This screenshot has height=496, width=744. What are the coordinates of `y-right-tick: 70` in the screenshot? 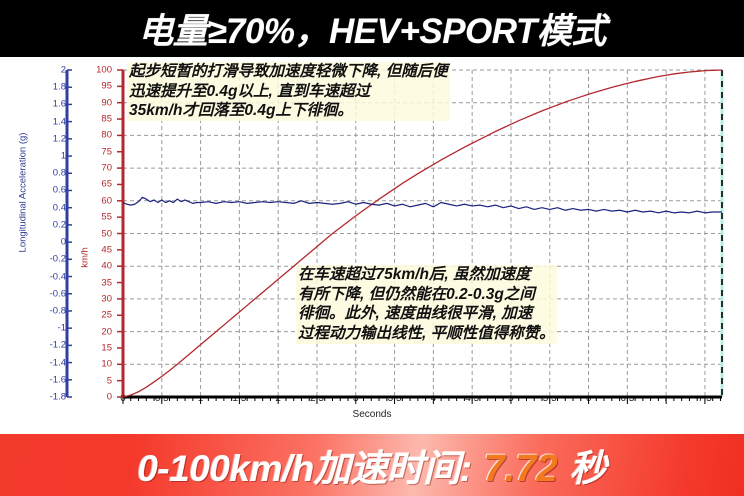 It's located at (106, 168).